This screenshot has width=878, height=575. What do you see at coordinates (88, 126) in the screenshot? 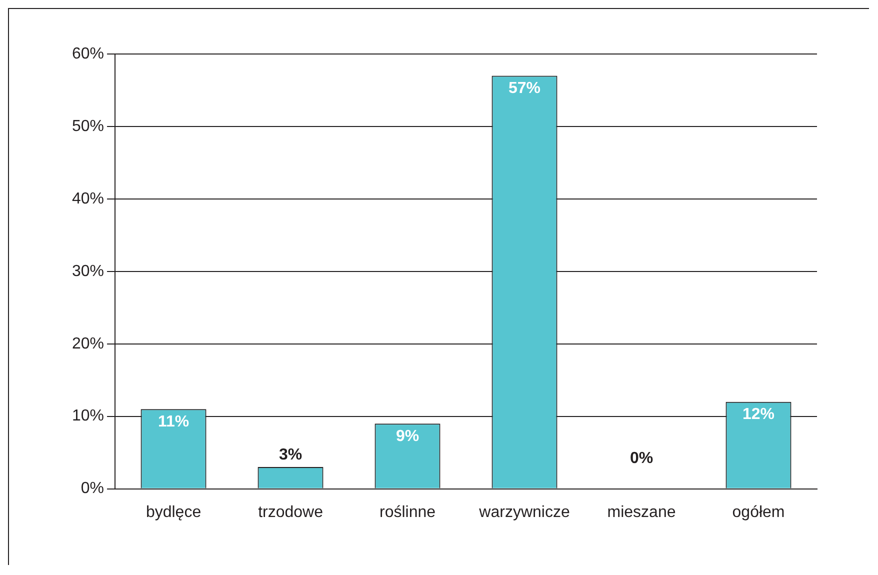
I see `y-tick-label: 50%` at bounding box center [88, 126].